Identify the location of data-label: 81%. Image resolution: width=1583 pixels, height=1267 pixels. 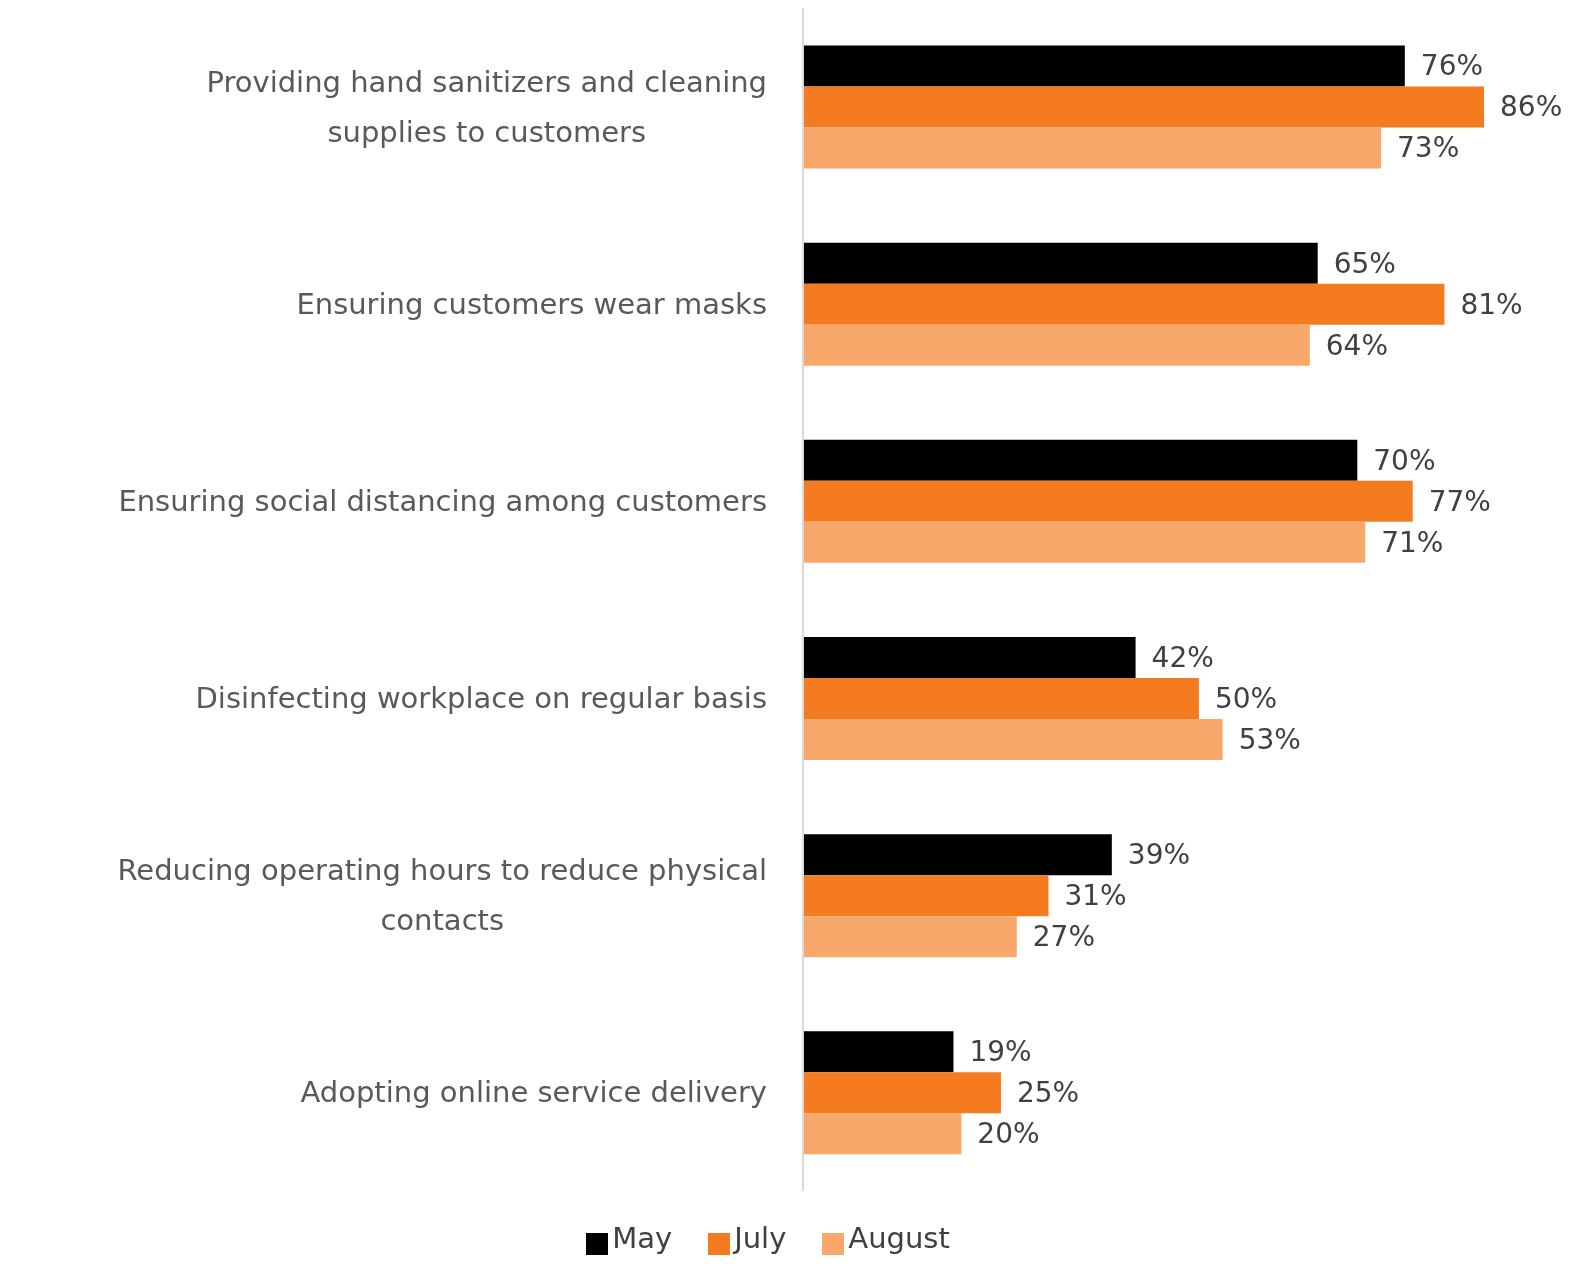
(1491, 304).